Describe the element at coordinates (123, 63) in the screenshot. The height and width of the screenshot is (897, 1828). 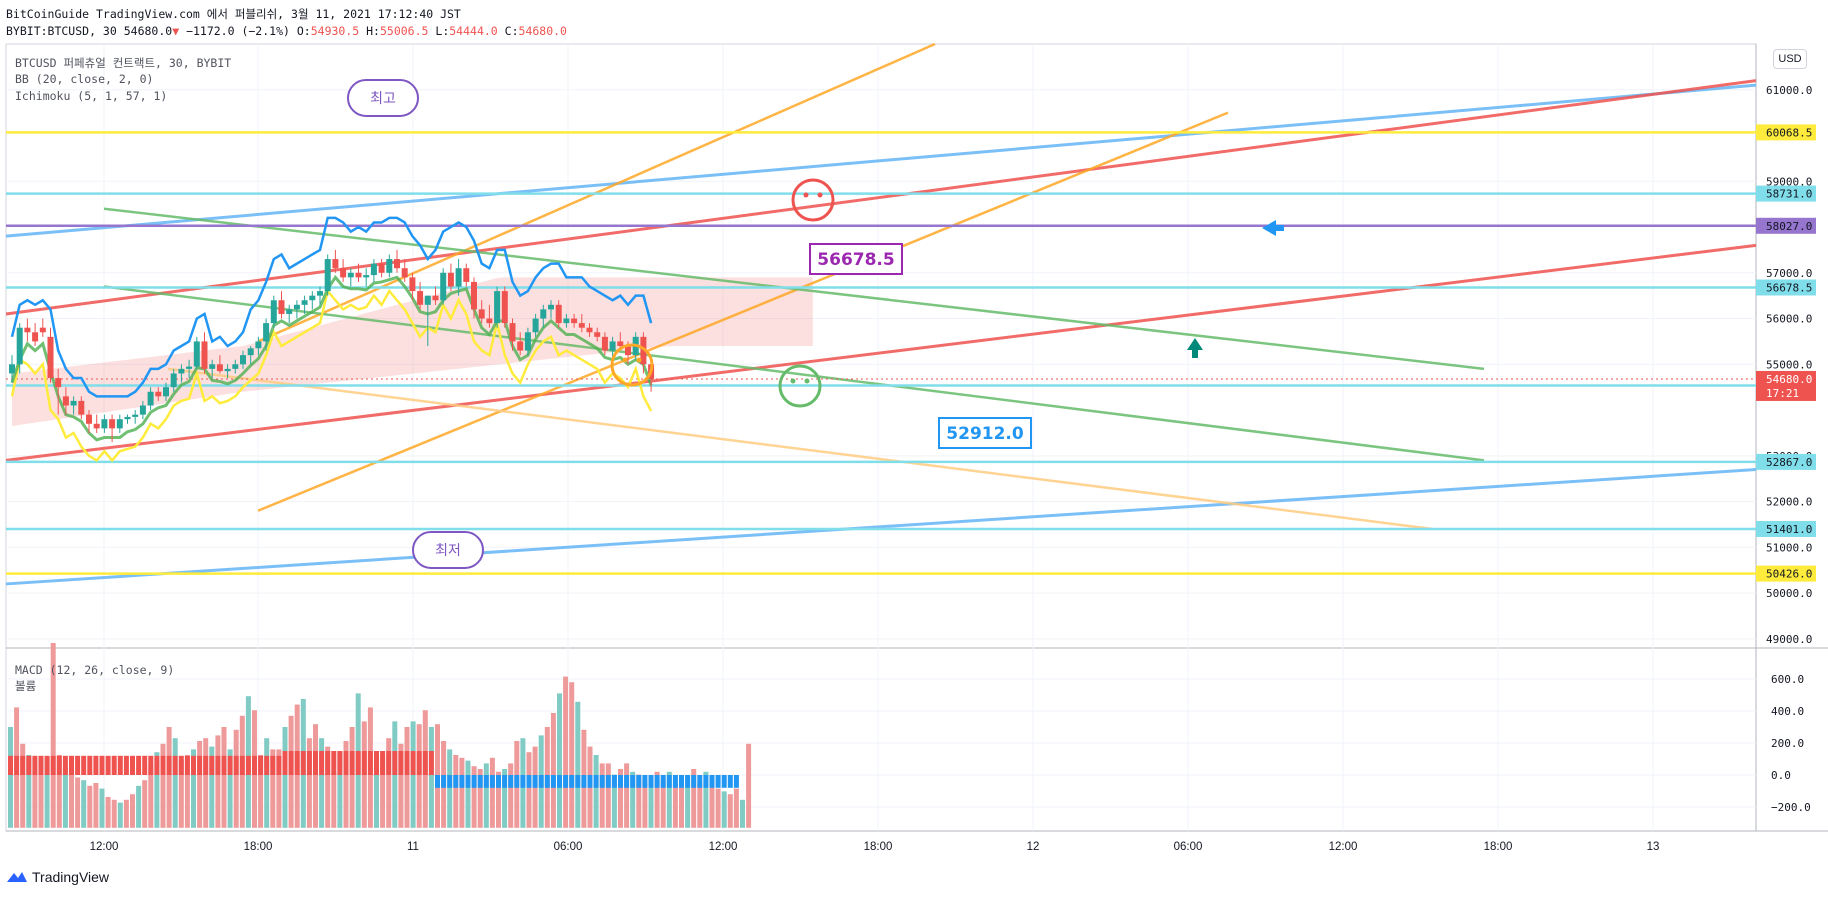
I see `legend-symbol: BTCUSD 퍼페츄얼 컨트랙트, 30, BYBIT` at that location.